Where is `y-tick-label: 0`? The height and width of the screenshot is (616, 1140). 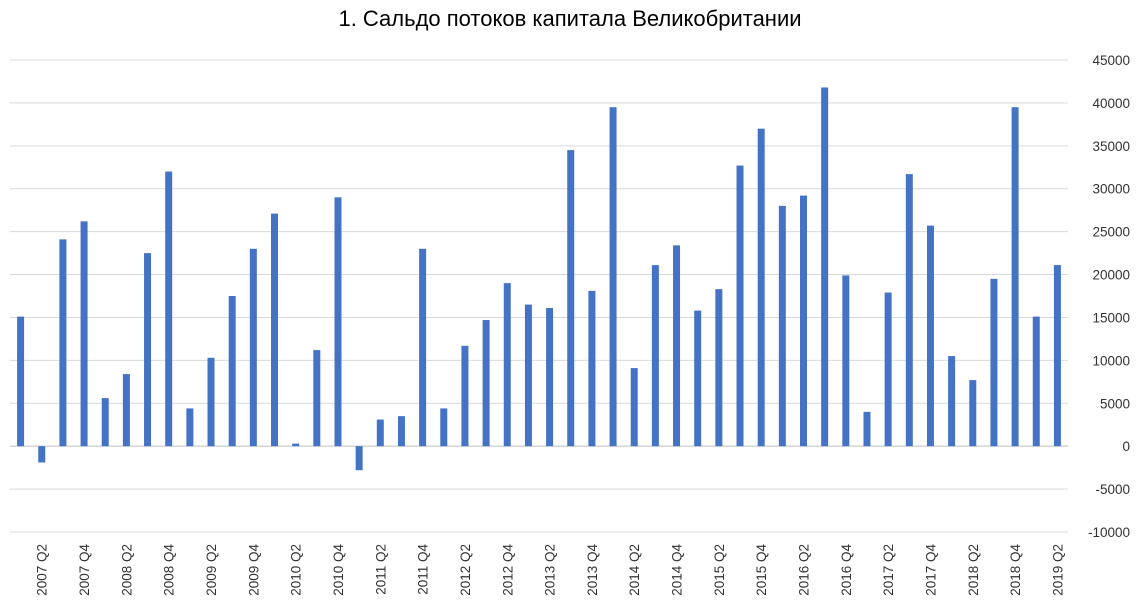 y-tick-label: 0 is located at coordinates (1126, 446).